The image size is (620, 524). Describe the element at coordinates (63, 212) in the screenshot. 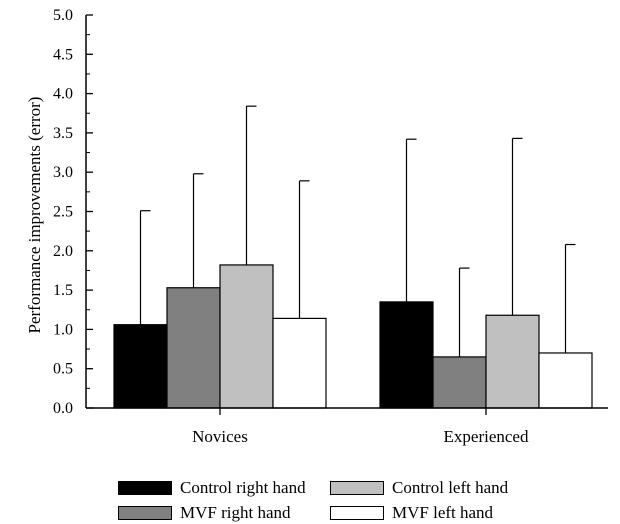

I see `y-tick-label: 2.5` at that location.